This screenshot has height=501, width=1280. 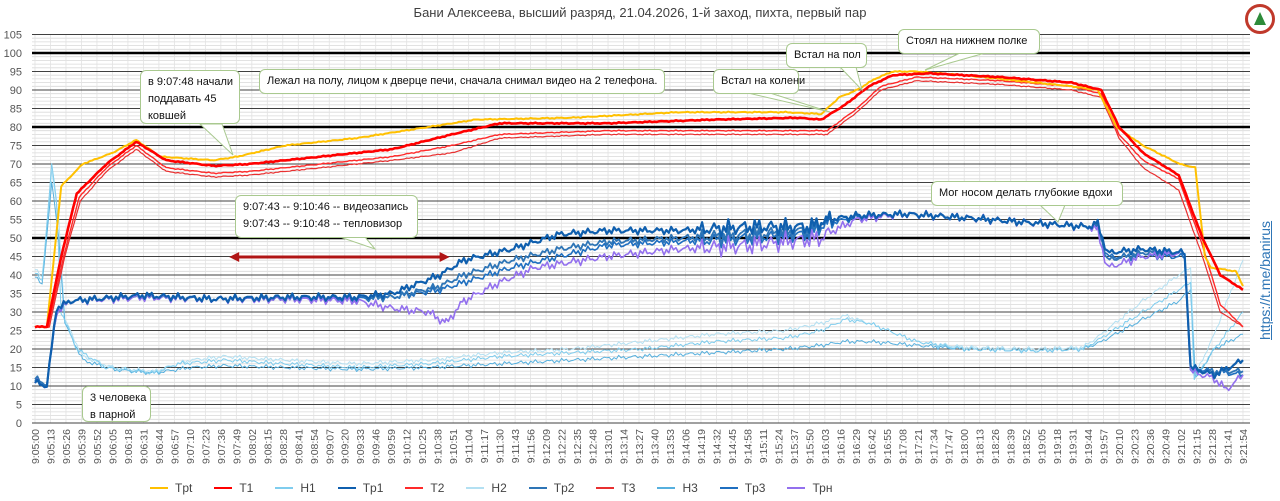 What do you see at coordinates (1027, 446) in the screenshot?
I see `x-tick-label: 9:18:52` at bounding box center [1027, 446].